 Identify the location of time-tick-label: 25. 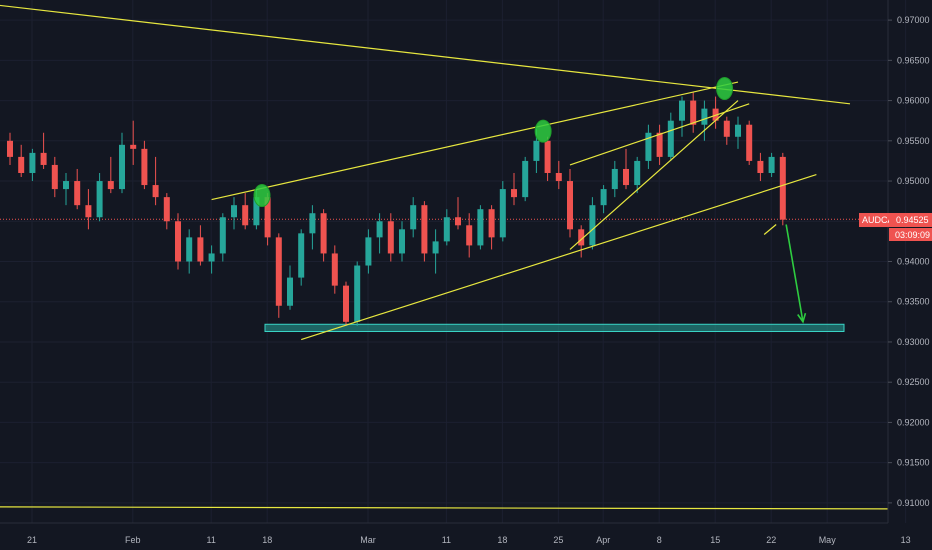
(558, 540).